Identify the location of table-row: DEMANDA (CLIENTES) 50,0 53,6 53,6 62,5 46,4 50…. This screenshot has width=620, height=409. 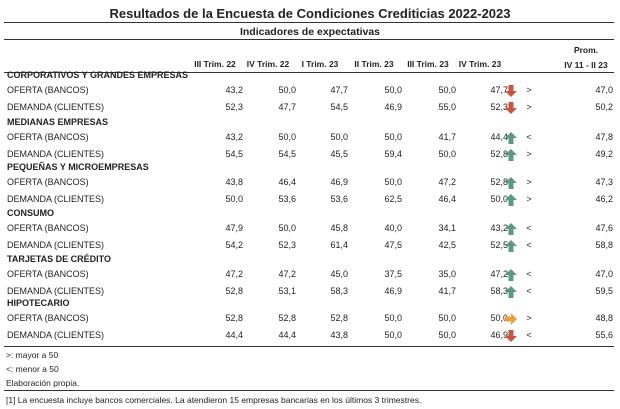
(310, 200).